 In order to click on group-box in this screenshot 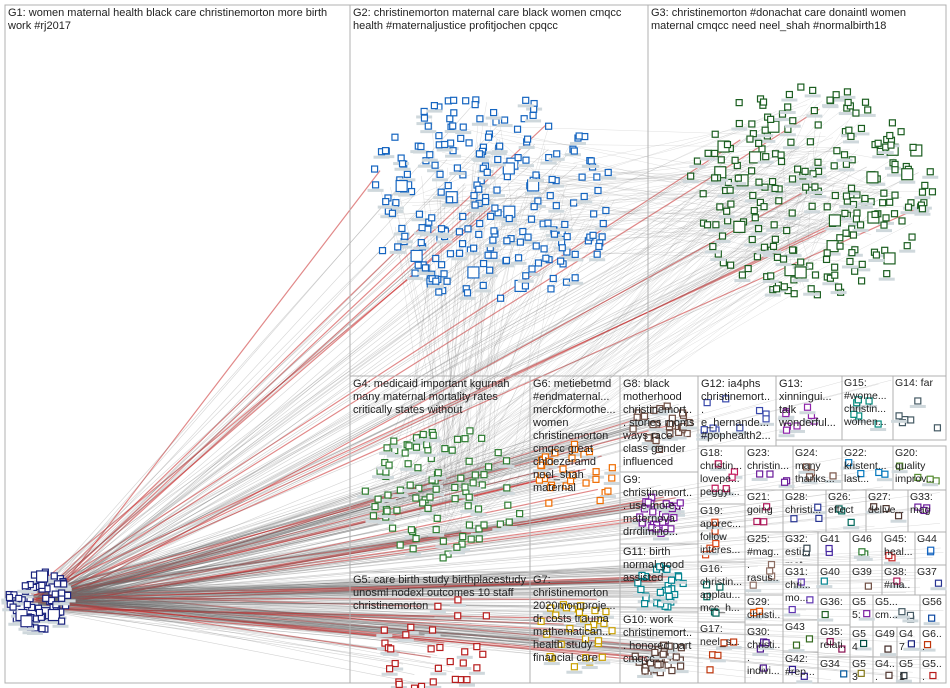, I will do `click(933, 670)`.